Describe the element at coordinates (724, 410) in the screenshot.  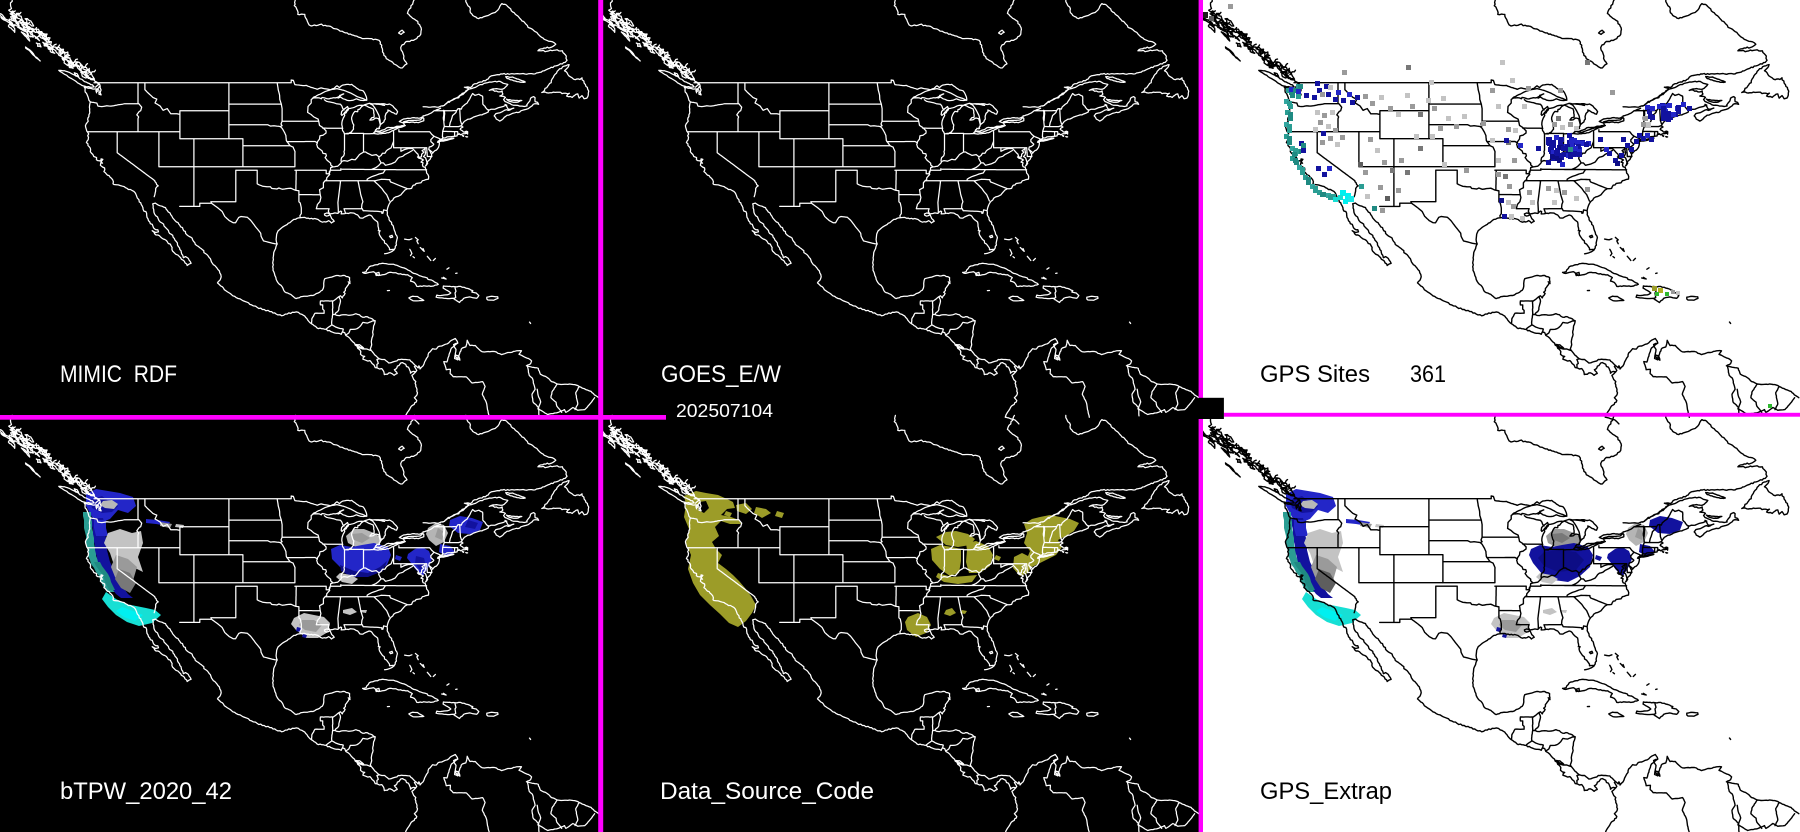
I see `svg-text: 202507104` at that location.